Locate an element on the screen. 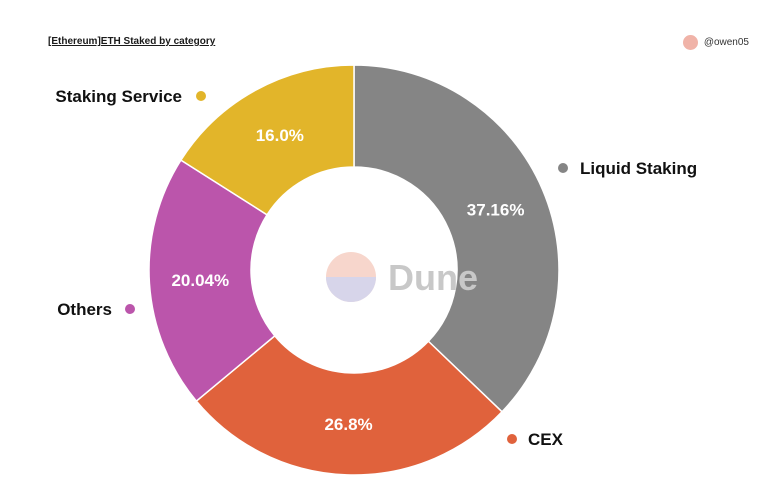  author-name: @owen05 is located at coordinates (726, 42).